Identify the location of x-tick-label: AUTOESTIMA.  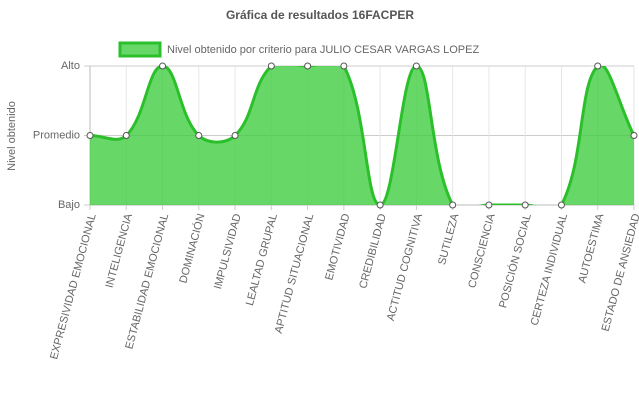
(591, 248).